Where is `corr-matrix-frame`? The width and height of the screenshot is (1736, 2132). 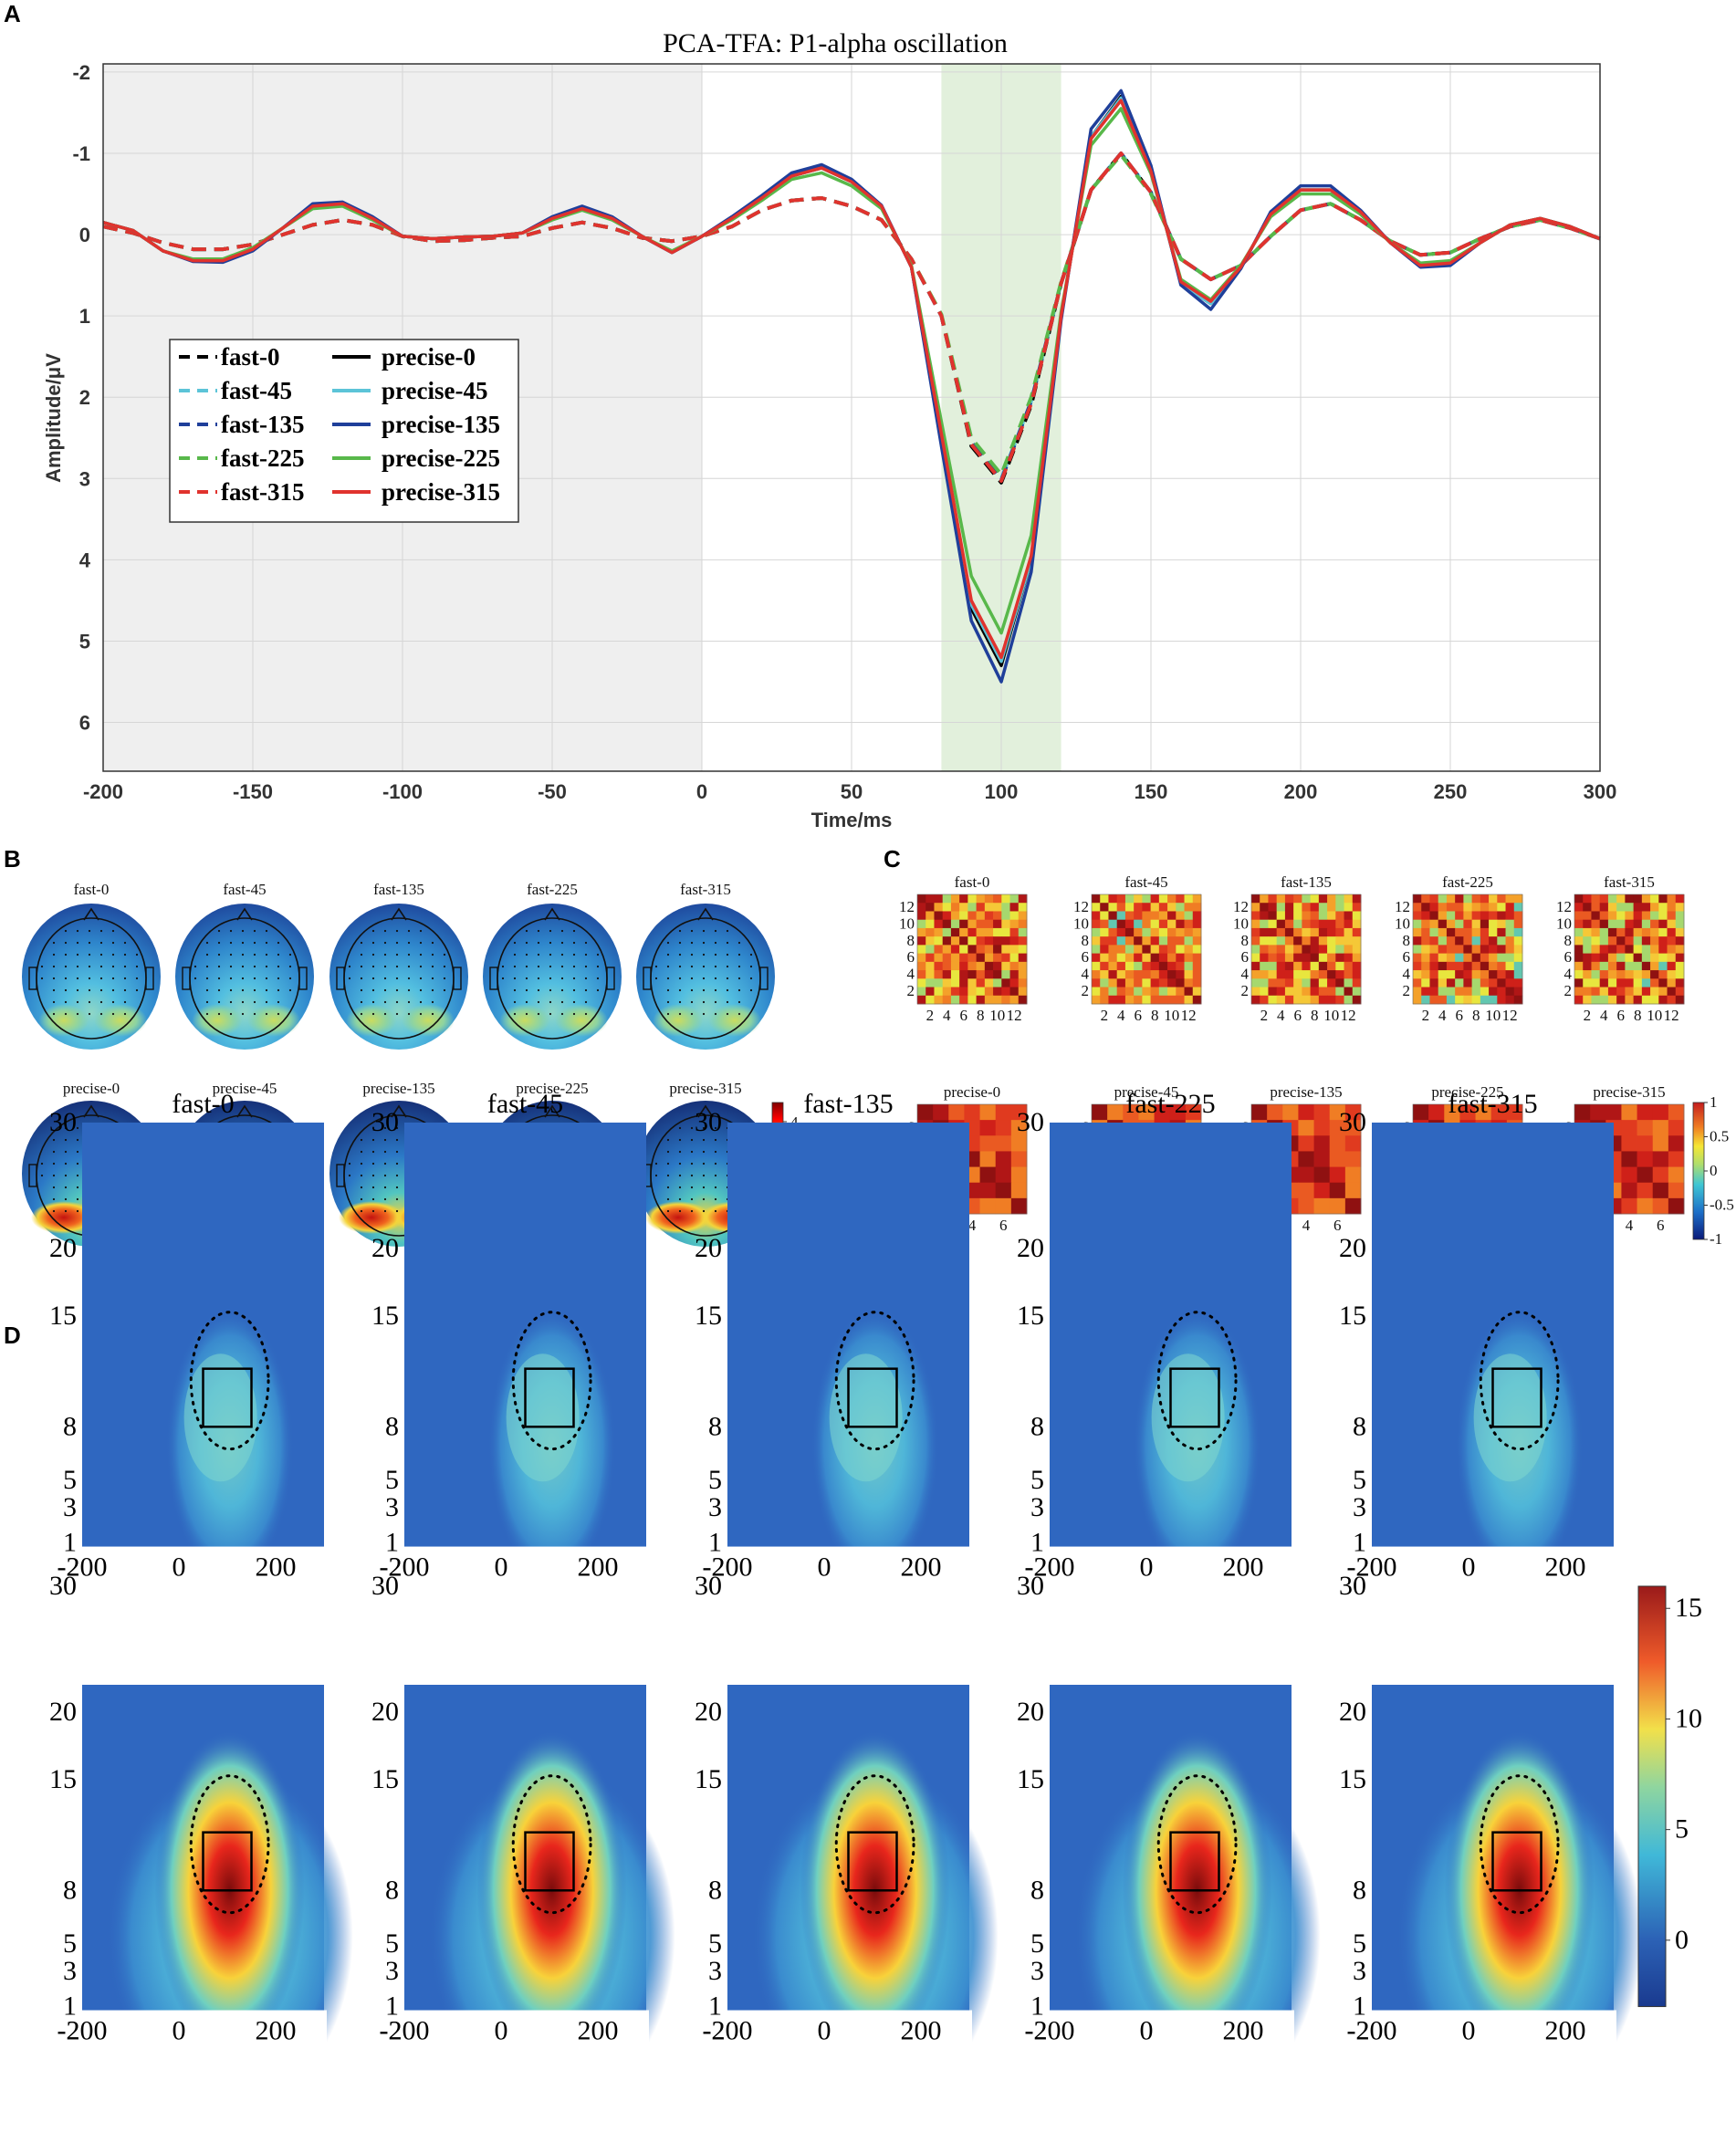 corr-matrix-frame is located at coordinates (1306, 949).